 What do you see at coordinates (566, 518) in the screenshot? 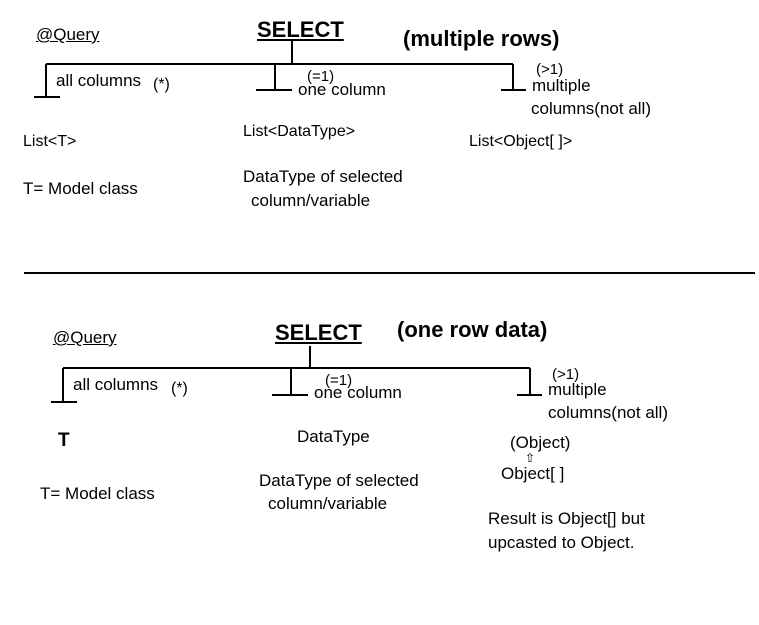
I see `result-note-line1: Result is Object[] but` at bounding box center [566, 518].